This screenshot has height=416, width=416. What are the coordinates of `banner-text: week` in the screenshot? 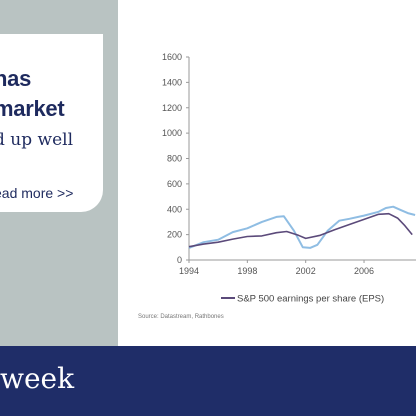 It's located at (37, 378).